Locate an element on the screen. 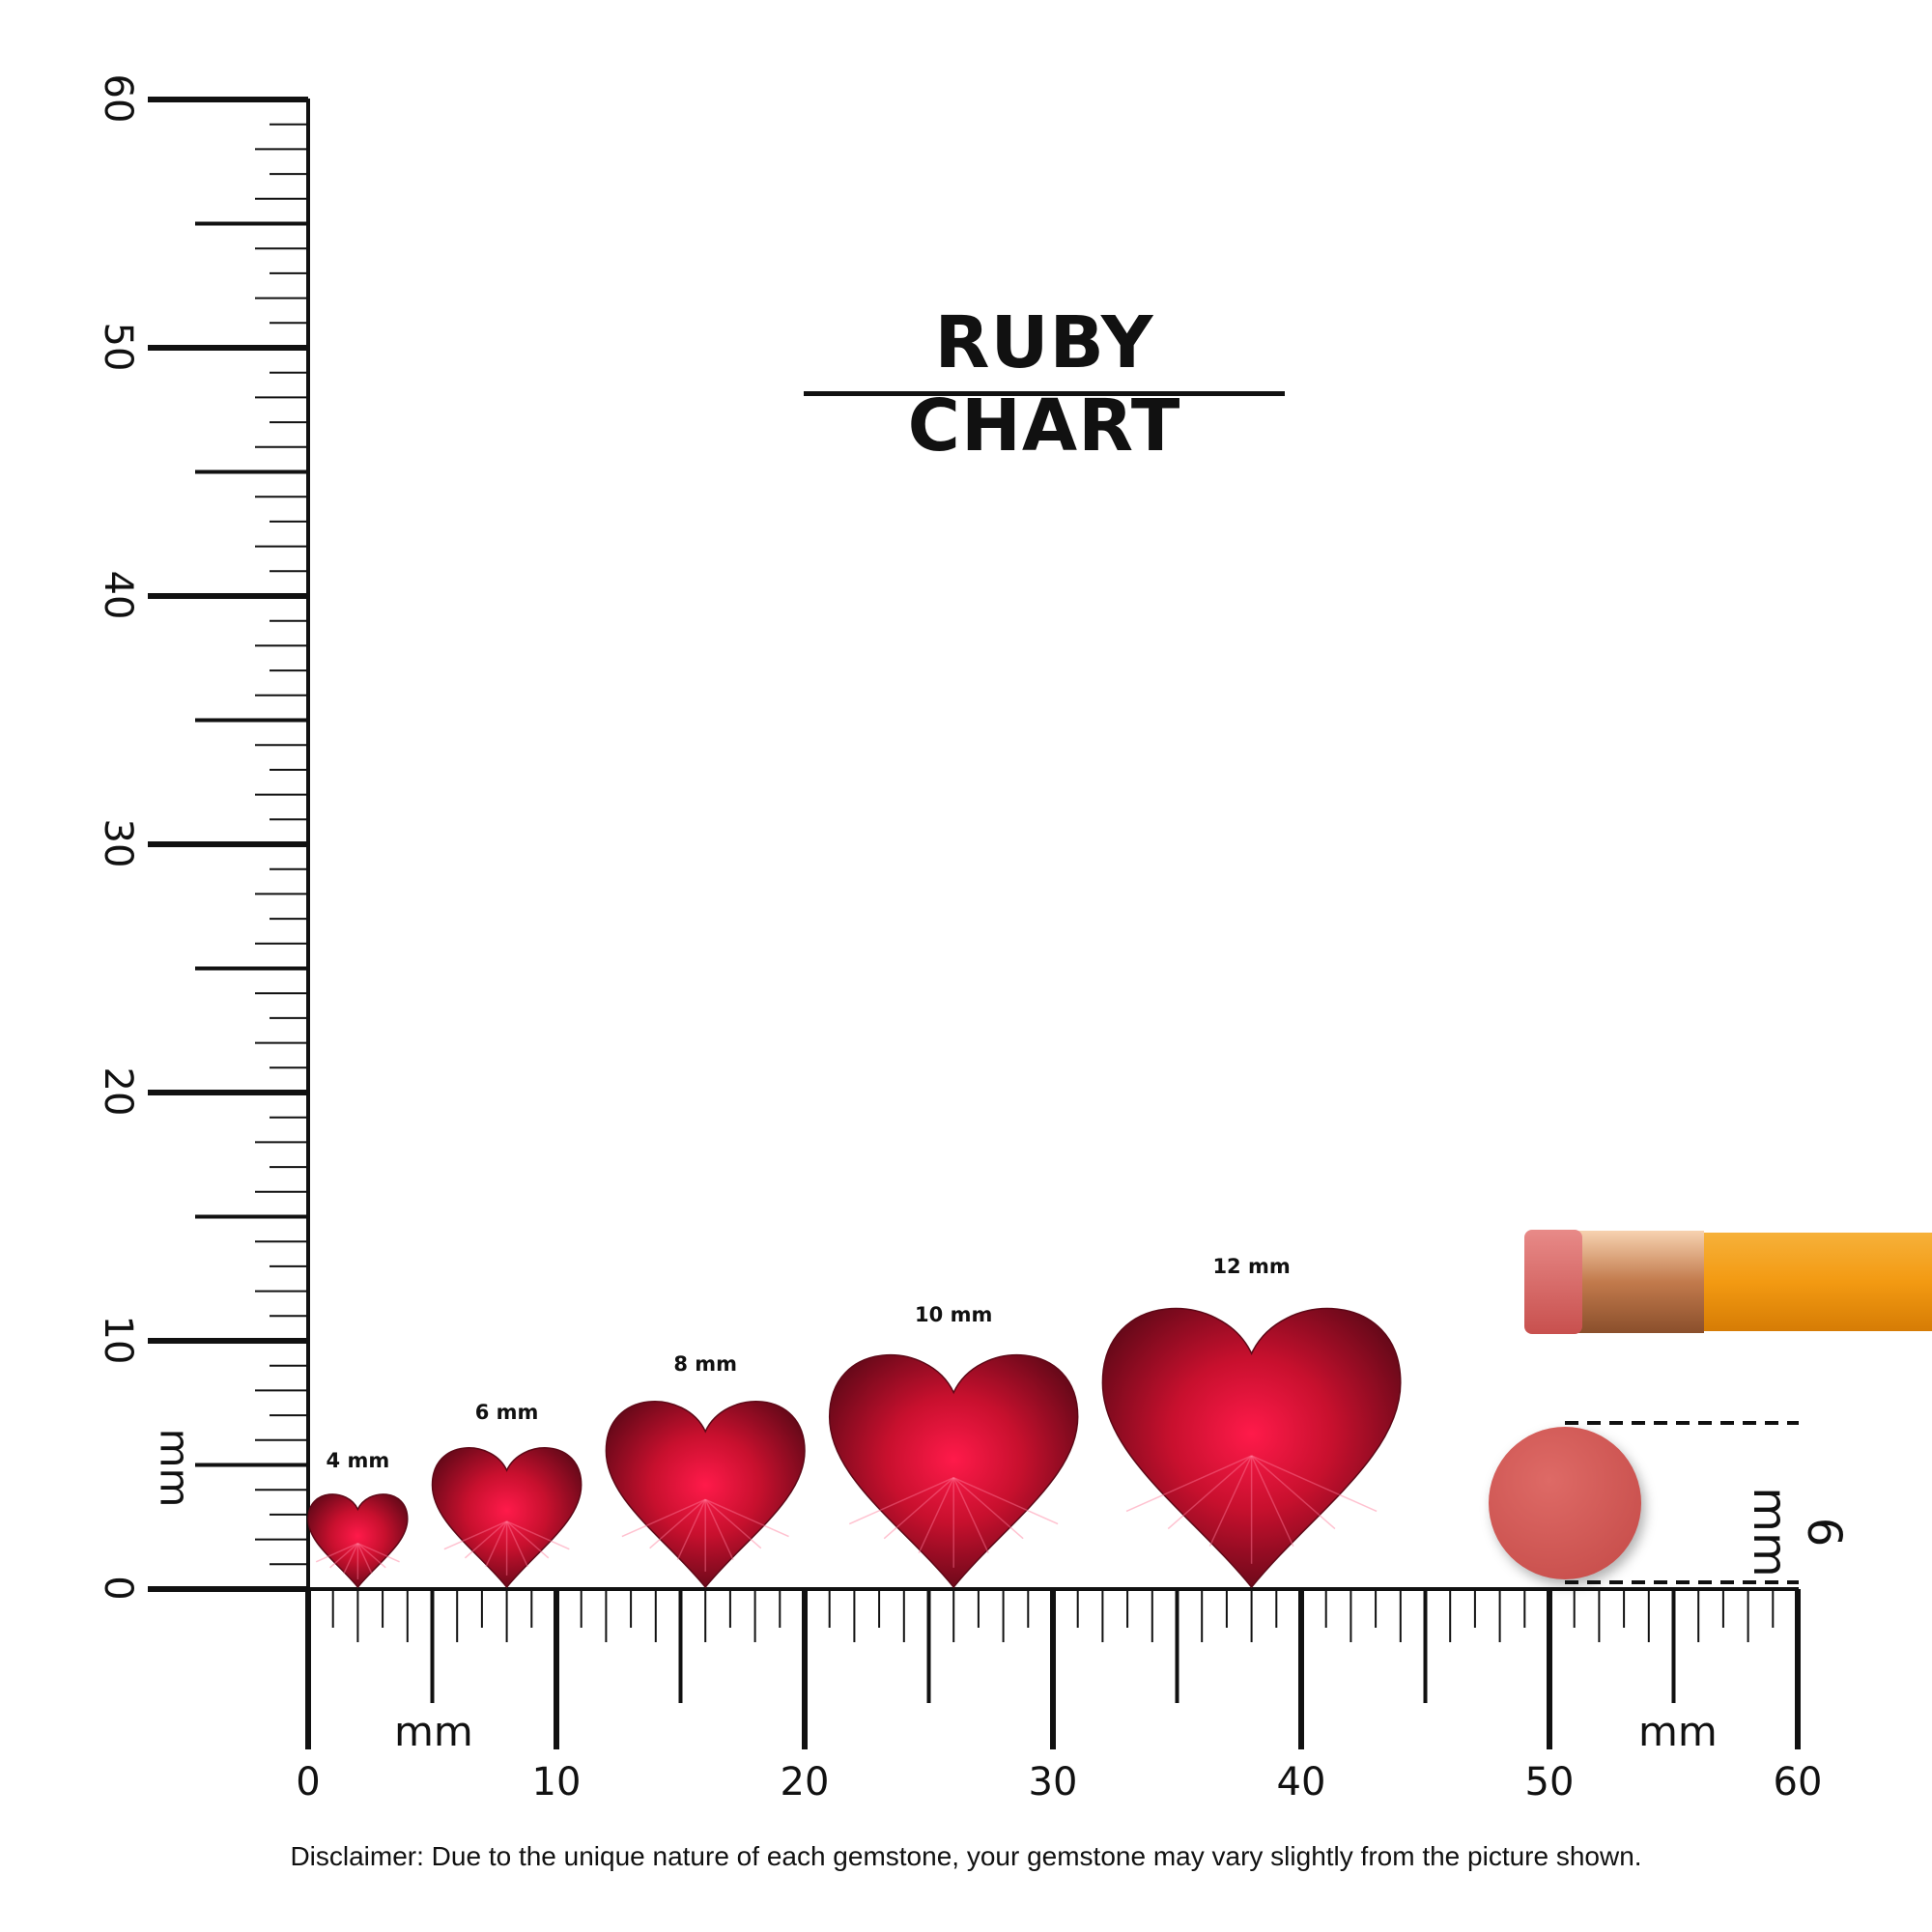 This screenshot has height=1932, width=1932. gem-size-label: 12 mm is located at coordinates (1251, 1266).